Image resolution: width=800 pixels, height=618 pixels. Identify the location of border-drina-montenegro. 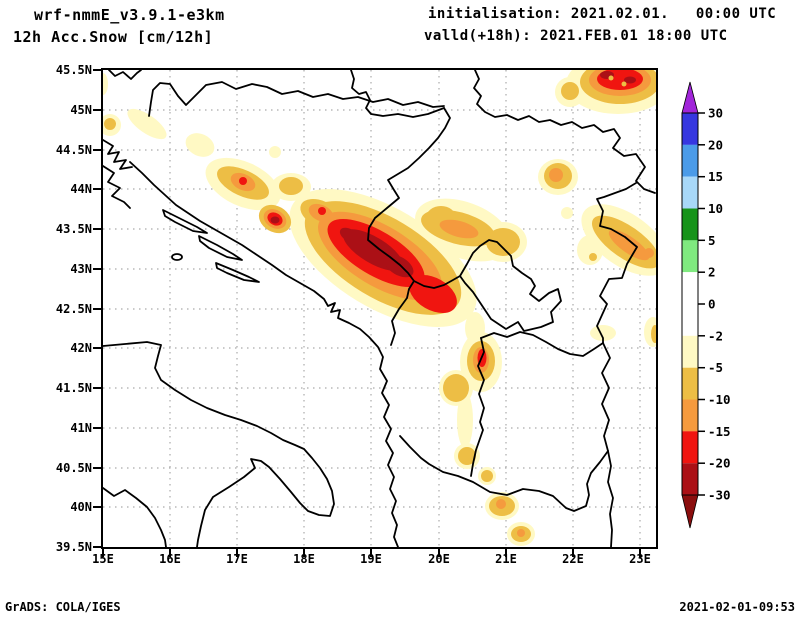
(409, 226).